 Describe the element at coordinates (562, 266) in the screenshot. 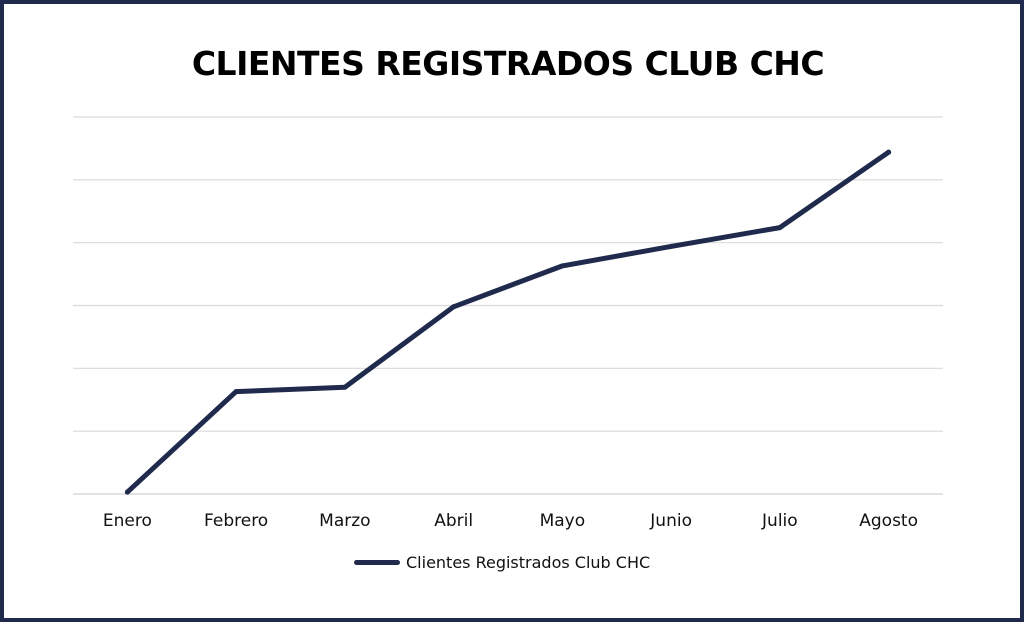

I see `data-point-mayo` at that location.